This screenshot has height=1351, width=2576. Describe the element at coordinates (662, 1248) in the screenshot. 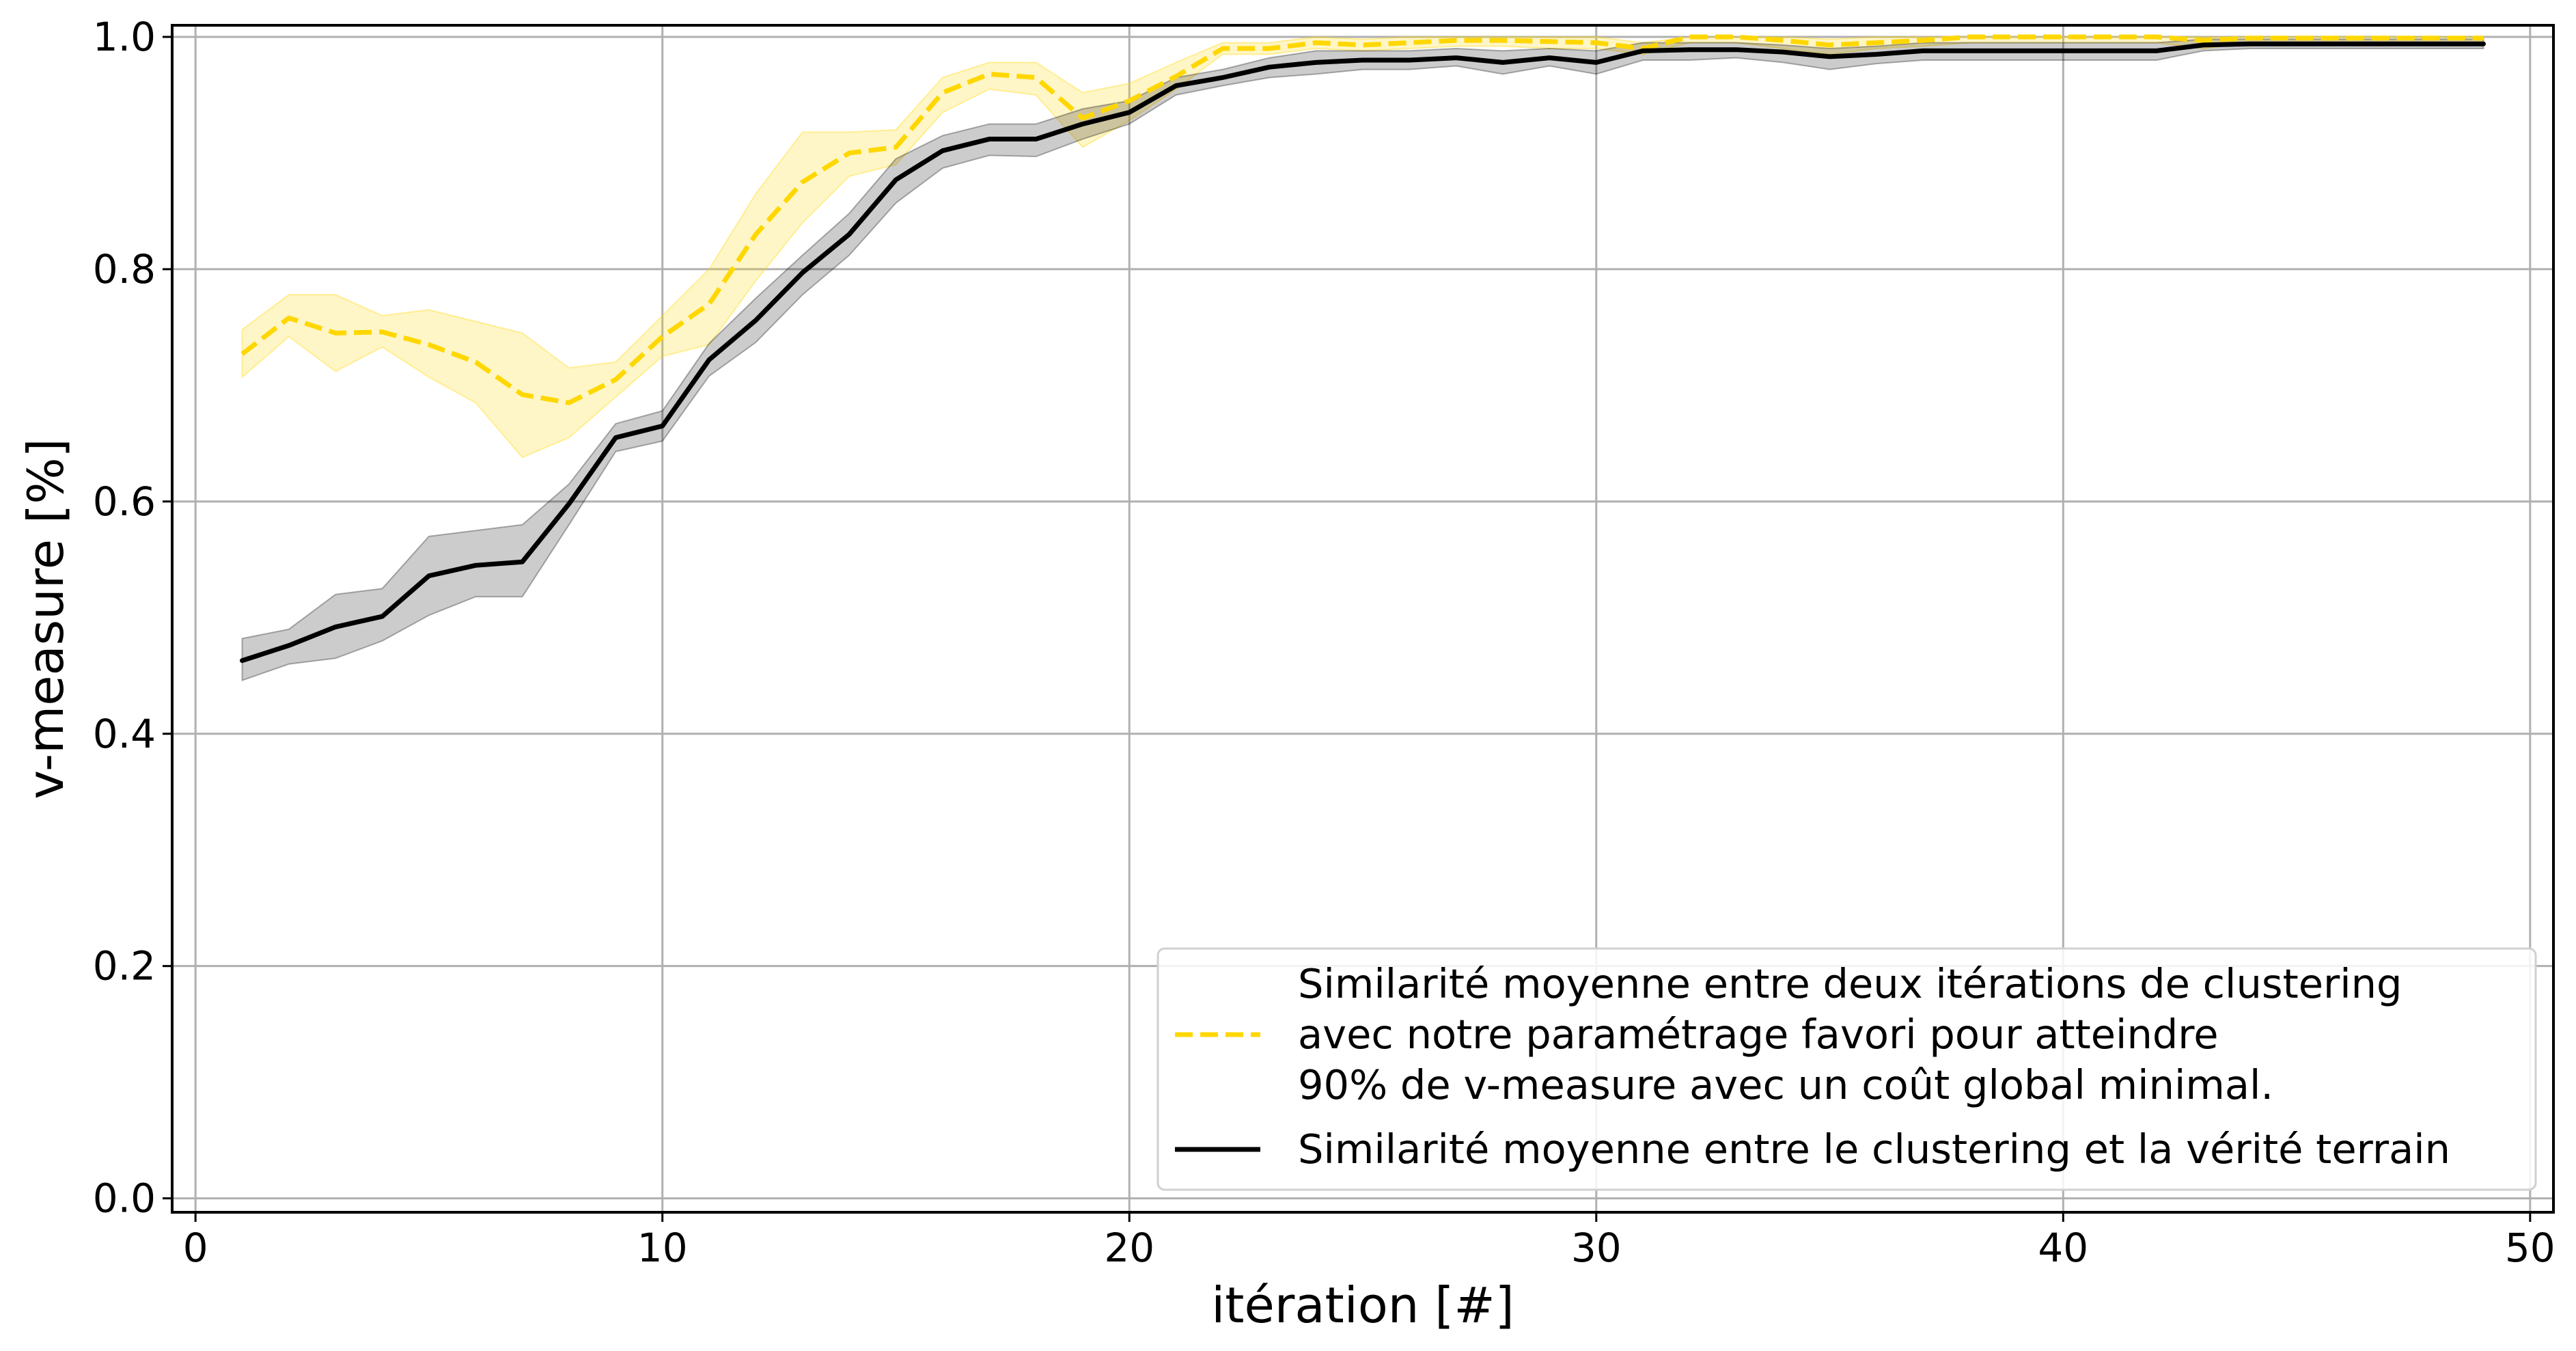

I see `x-tick-label: 10` at that location.